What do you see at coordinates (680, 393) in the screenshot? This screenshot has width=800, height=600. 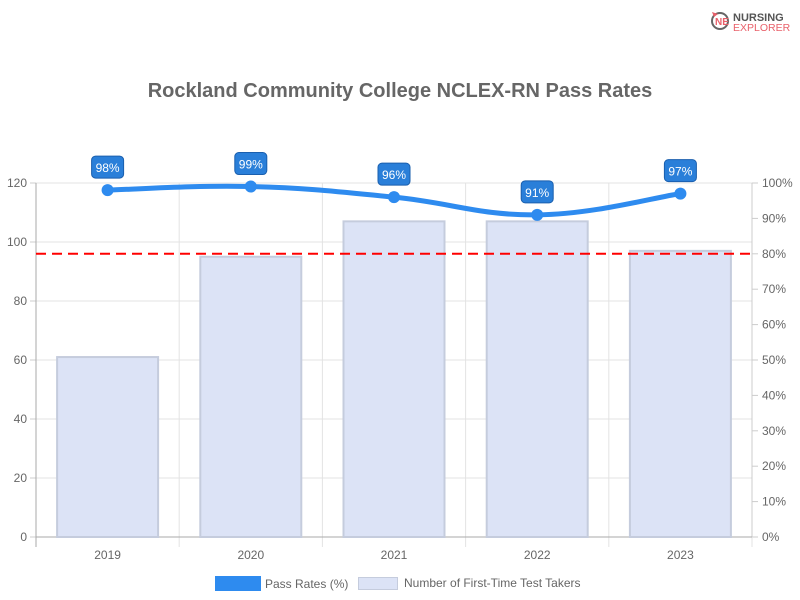 I see `bar-2023` at bounding box center [680, 393].